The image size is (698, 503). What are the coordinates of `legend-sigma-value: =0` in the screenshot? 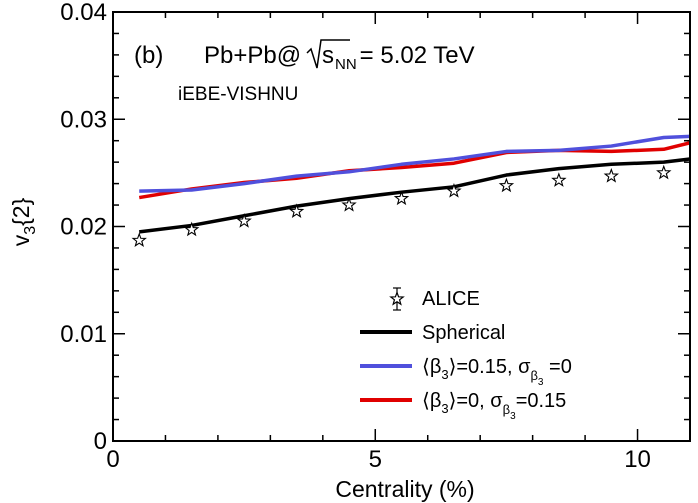 It's located at (557, 367).